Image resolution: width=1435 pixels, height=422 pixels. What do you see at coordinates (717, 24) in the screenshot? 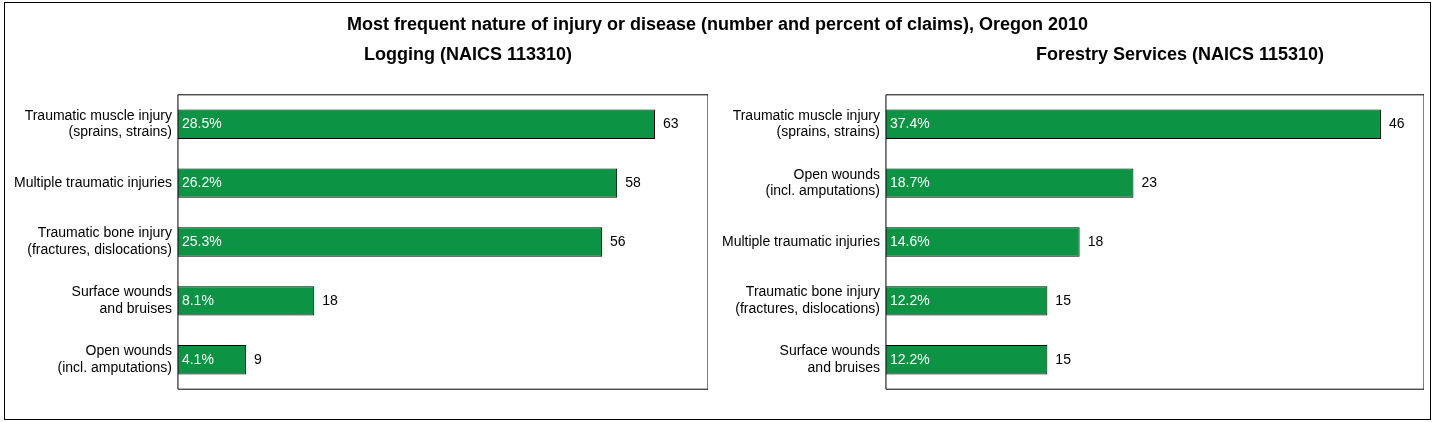
I see `chart-title: Most frequent nature of injury or disease (number and percent of claims), Oregon 2010` at bounding box center [717, 24].